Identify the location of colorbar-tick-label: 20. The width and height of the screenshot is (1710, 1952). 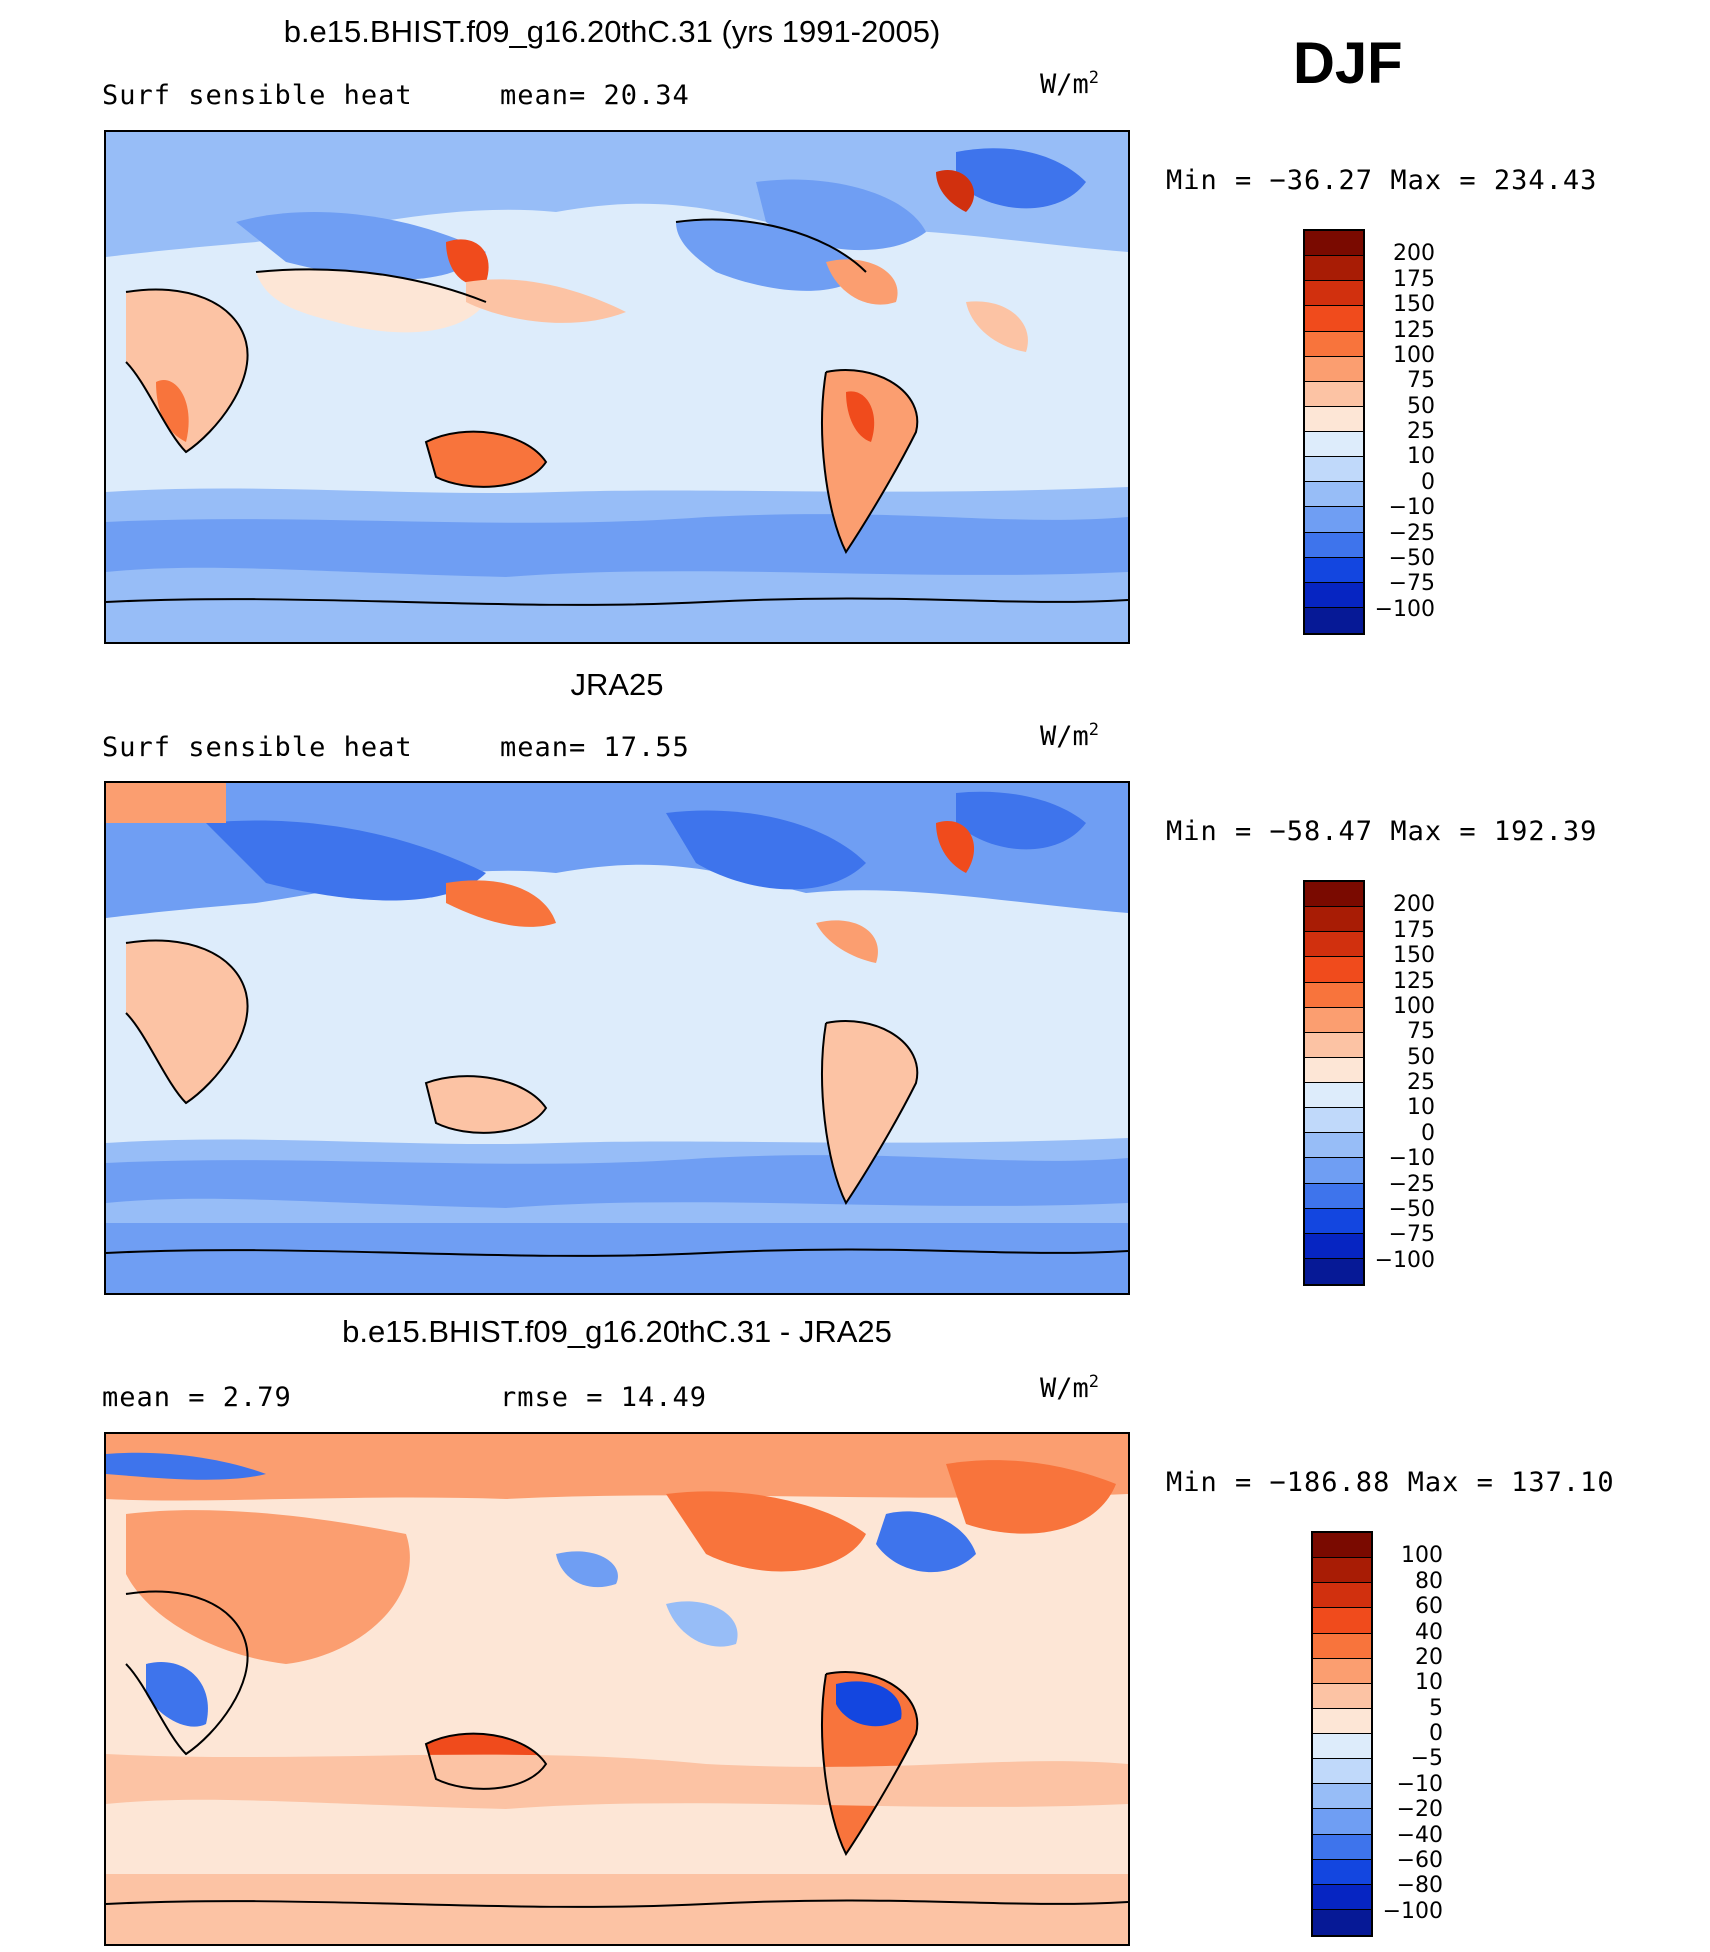
(1429, 1657).